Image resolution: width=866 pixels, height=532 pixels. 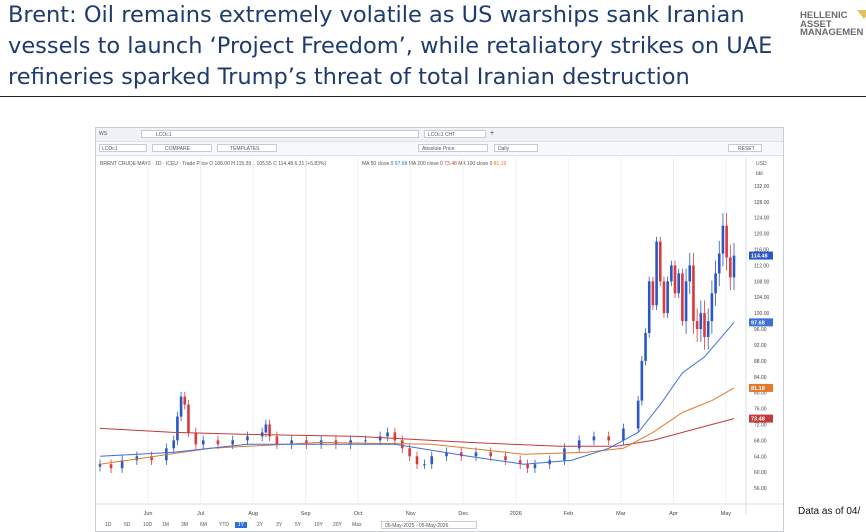 I want to click on y-tick-label: 104.00, so click(x=762, y=298).